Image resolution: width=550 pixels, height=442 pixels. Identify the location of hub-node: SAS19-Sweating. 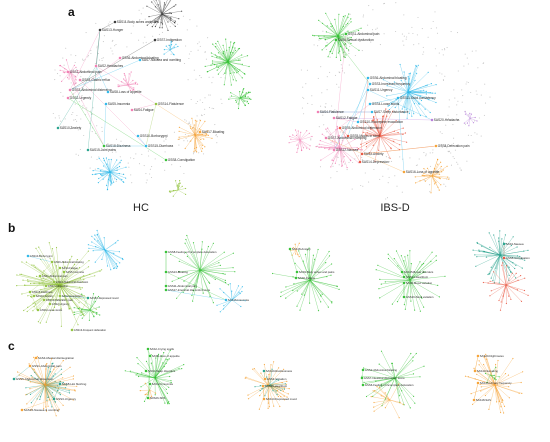
(485, 371).